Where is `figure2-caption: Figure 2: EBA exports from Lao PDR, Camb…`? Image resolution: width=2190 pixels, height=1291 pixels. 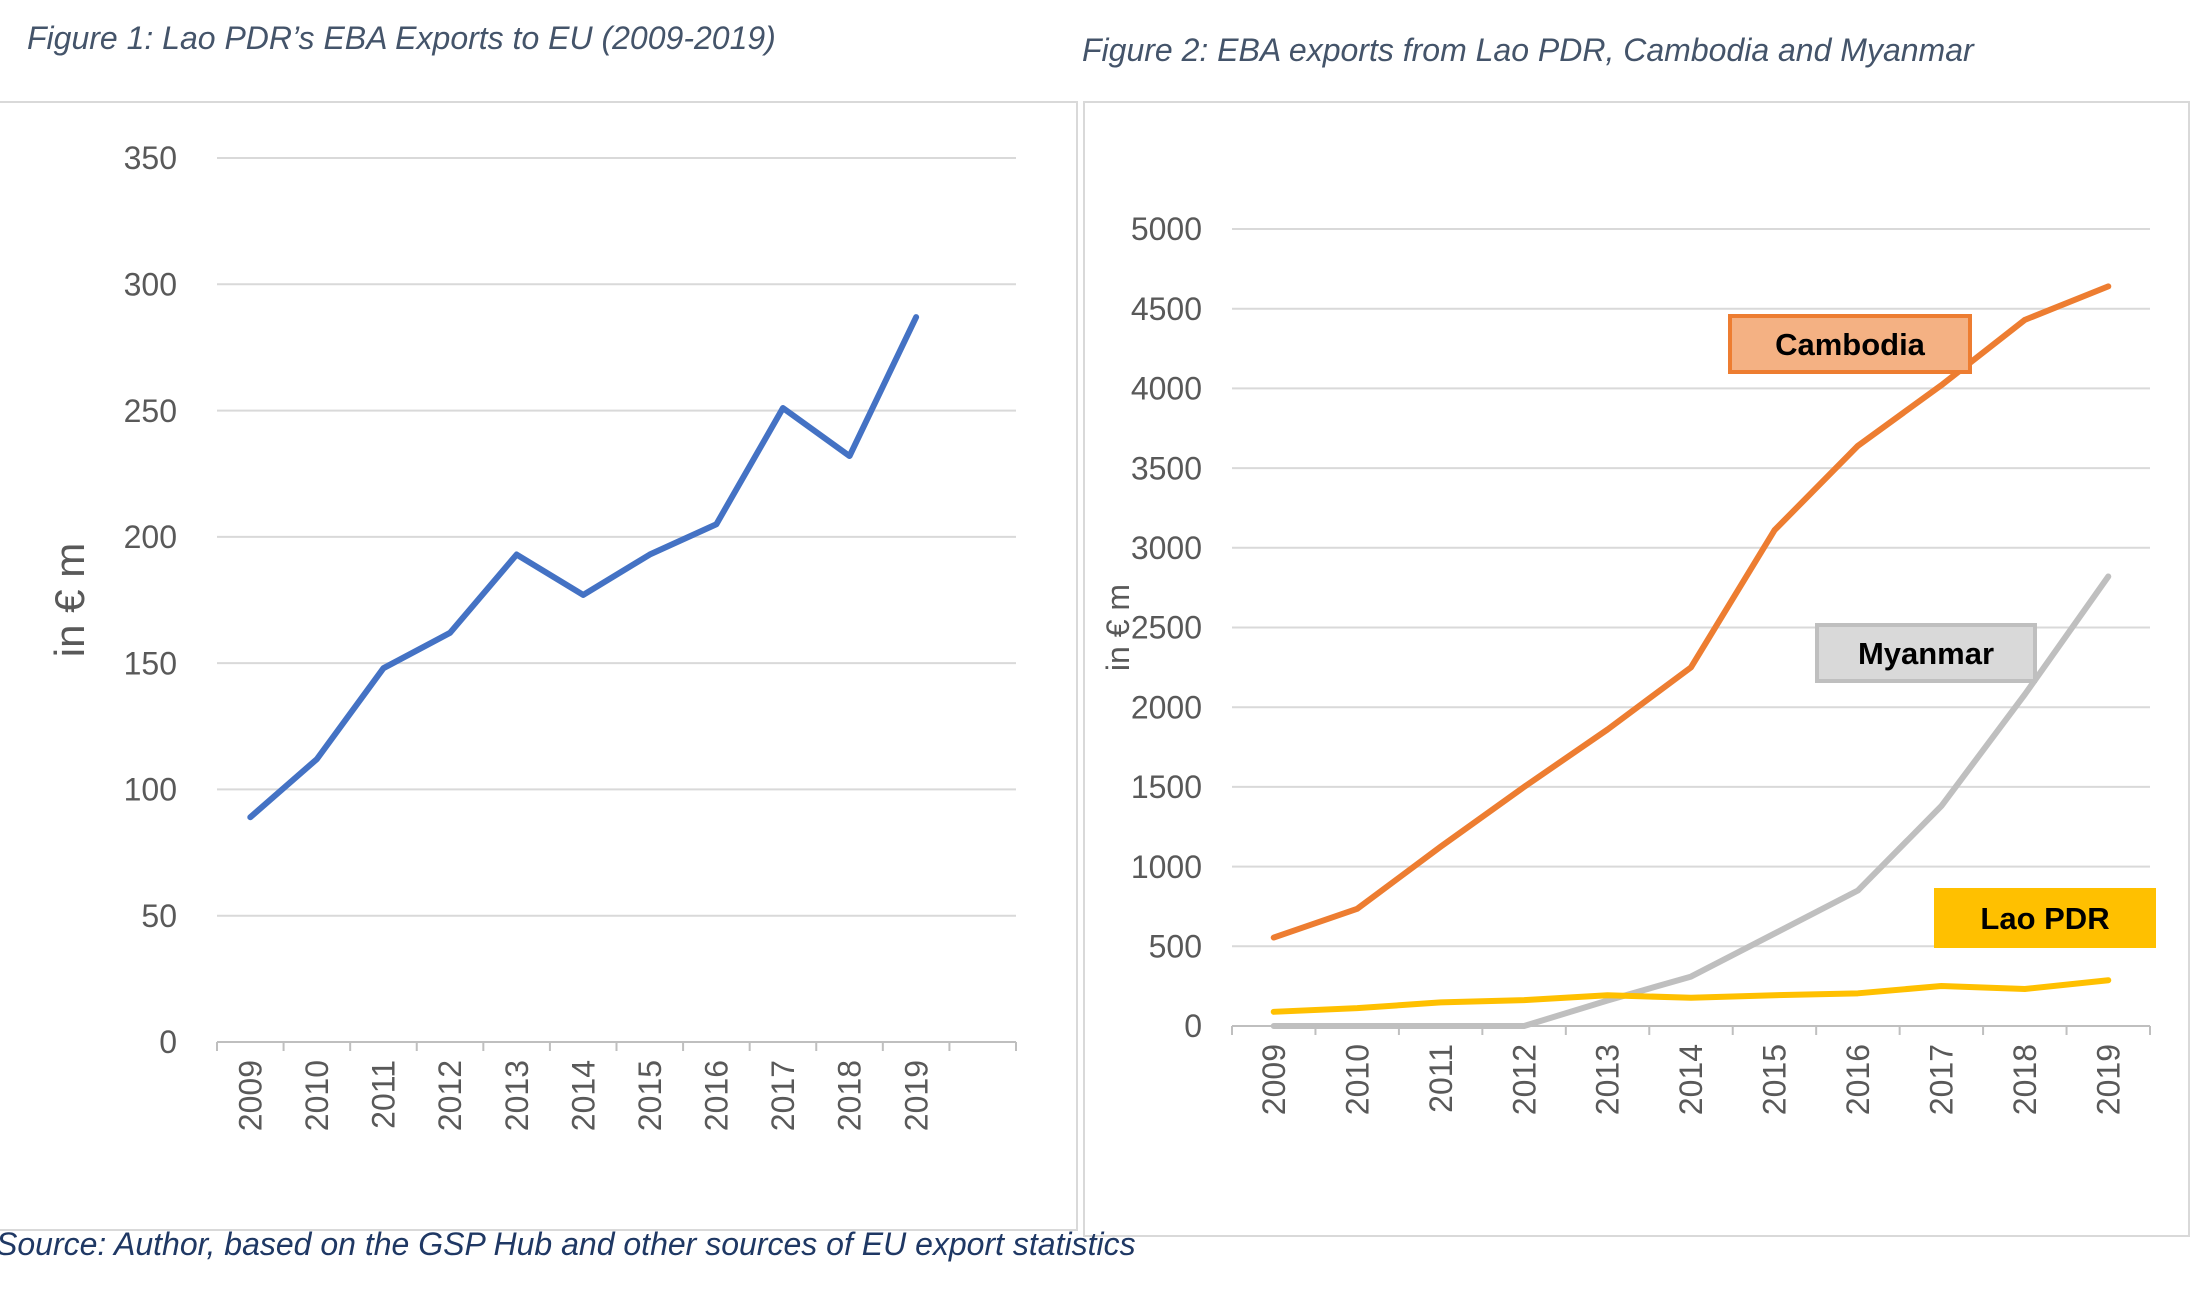 figure2-caption: Figure 2: EBA exports from Lao PDR, Camb… is located at coordinates (1528, 50).